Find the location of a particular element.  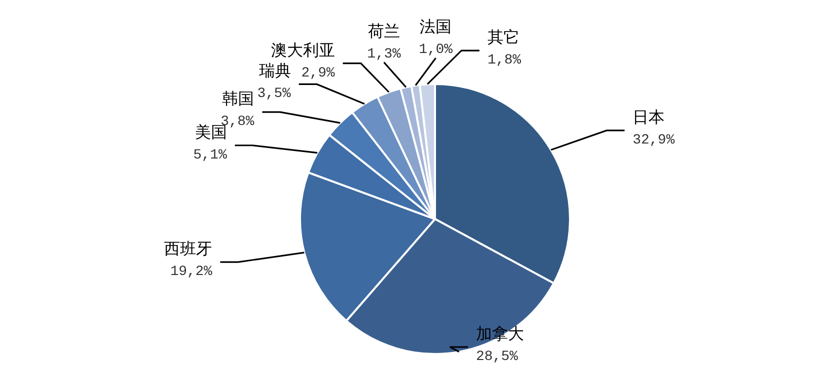

slice-label: 瑞典 is located at coordinates (274, 71).